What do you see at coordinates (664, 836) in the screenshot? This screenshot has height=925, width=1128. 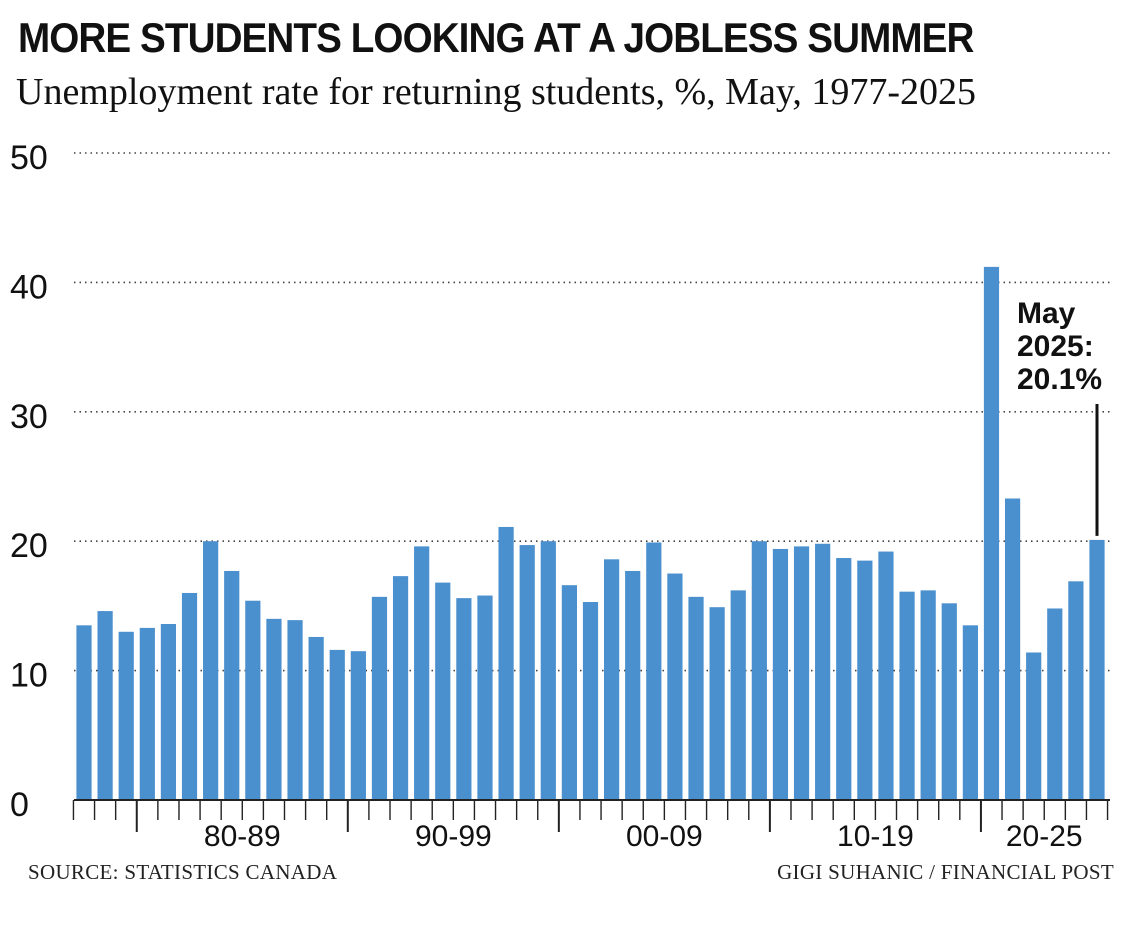 I see `x-group-label: 00-09` at bounding box center [664, 836].